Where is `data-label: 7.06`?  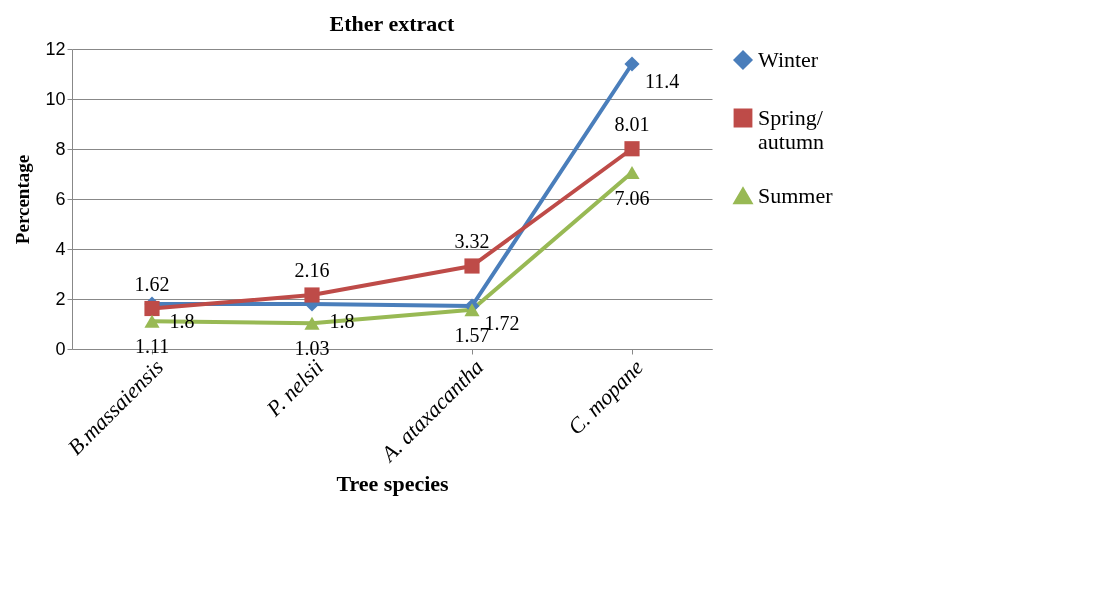
data-label: 7.06 is located at coordinates (632, 197).